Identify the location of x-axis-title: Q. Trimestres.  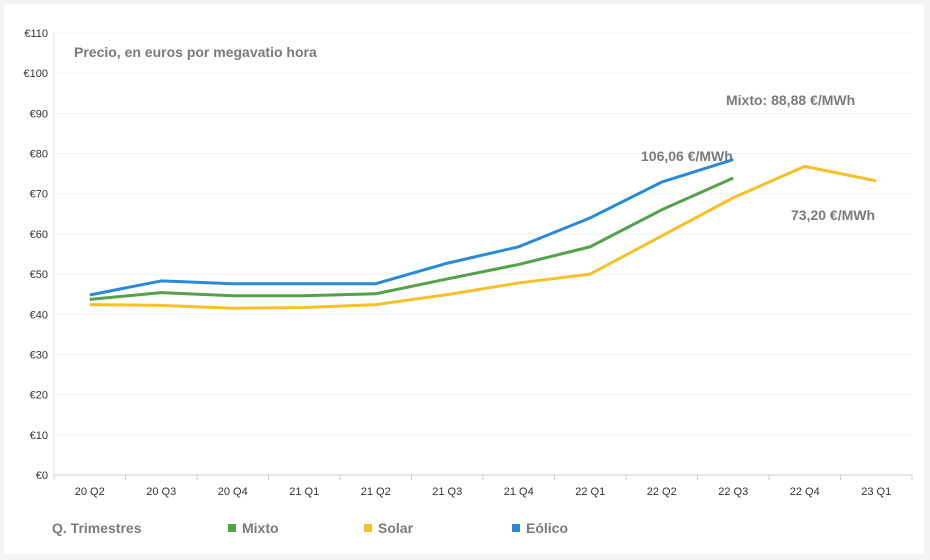
(97, 528).